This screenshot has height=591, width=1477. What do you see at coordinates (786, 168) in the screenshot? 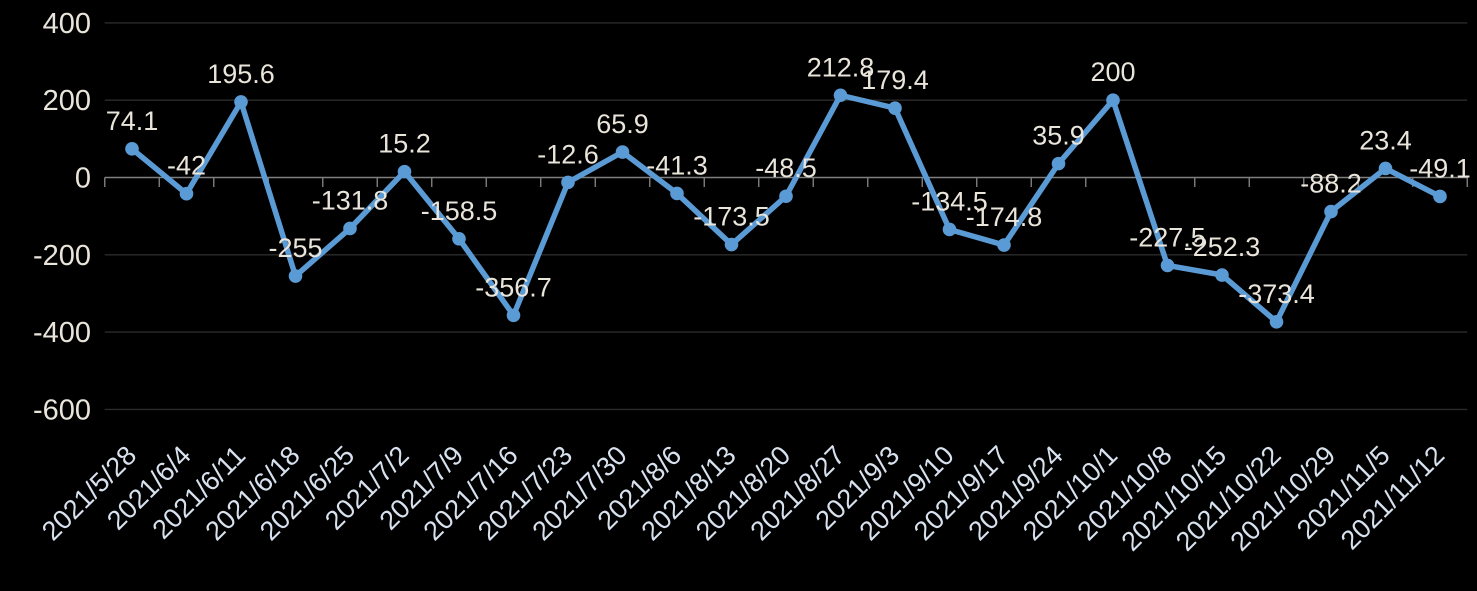
I see `data-point-label: -48.5` at bounding box center [786, 168].